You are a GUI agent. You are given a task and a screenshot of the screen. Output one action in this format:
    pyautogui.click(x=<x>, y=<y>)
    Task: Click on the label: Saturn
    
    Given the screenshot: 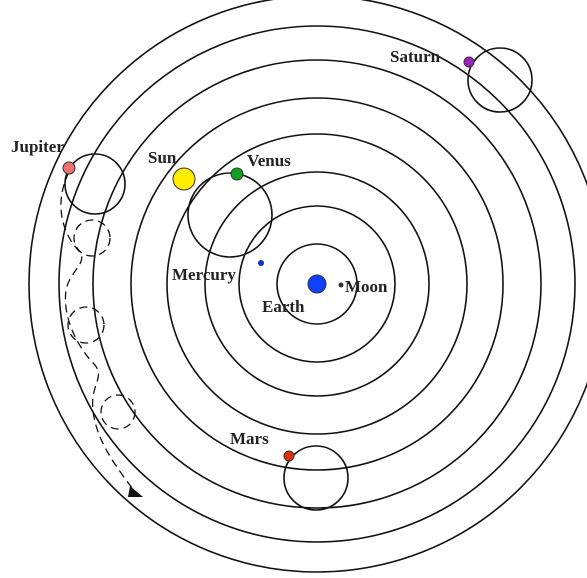 What is the action you would take?
    pyautogui.click(x=415, y=56)
    